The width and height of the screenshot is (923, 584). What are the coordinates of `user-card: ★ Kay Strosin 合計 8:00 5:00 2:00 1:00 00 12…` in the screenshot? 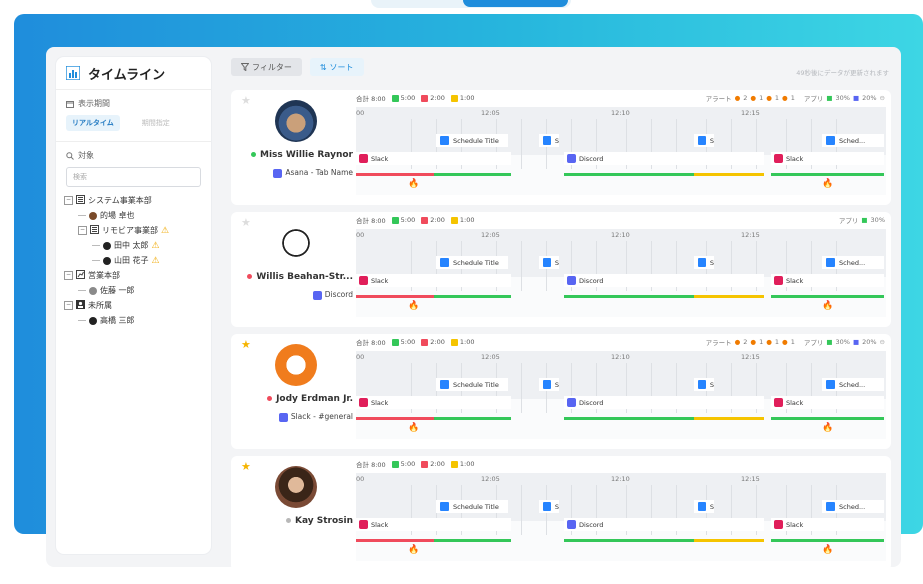 It's located at (561, 511).